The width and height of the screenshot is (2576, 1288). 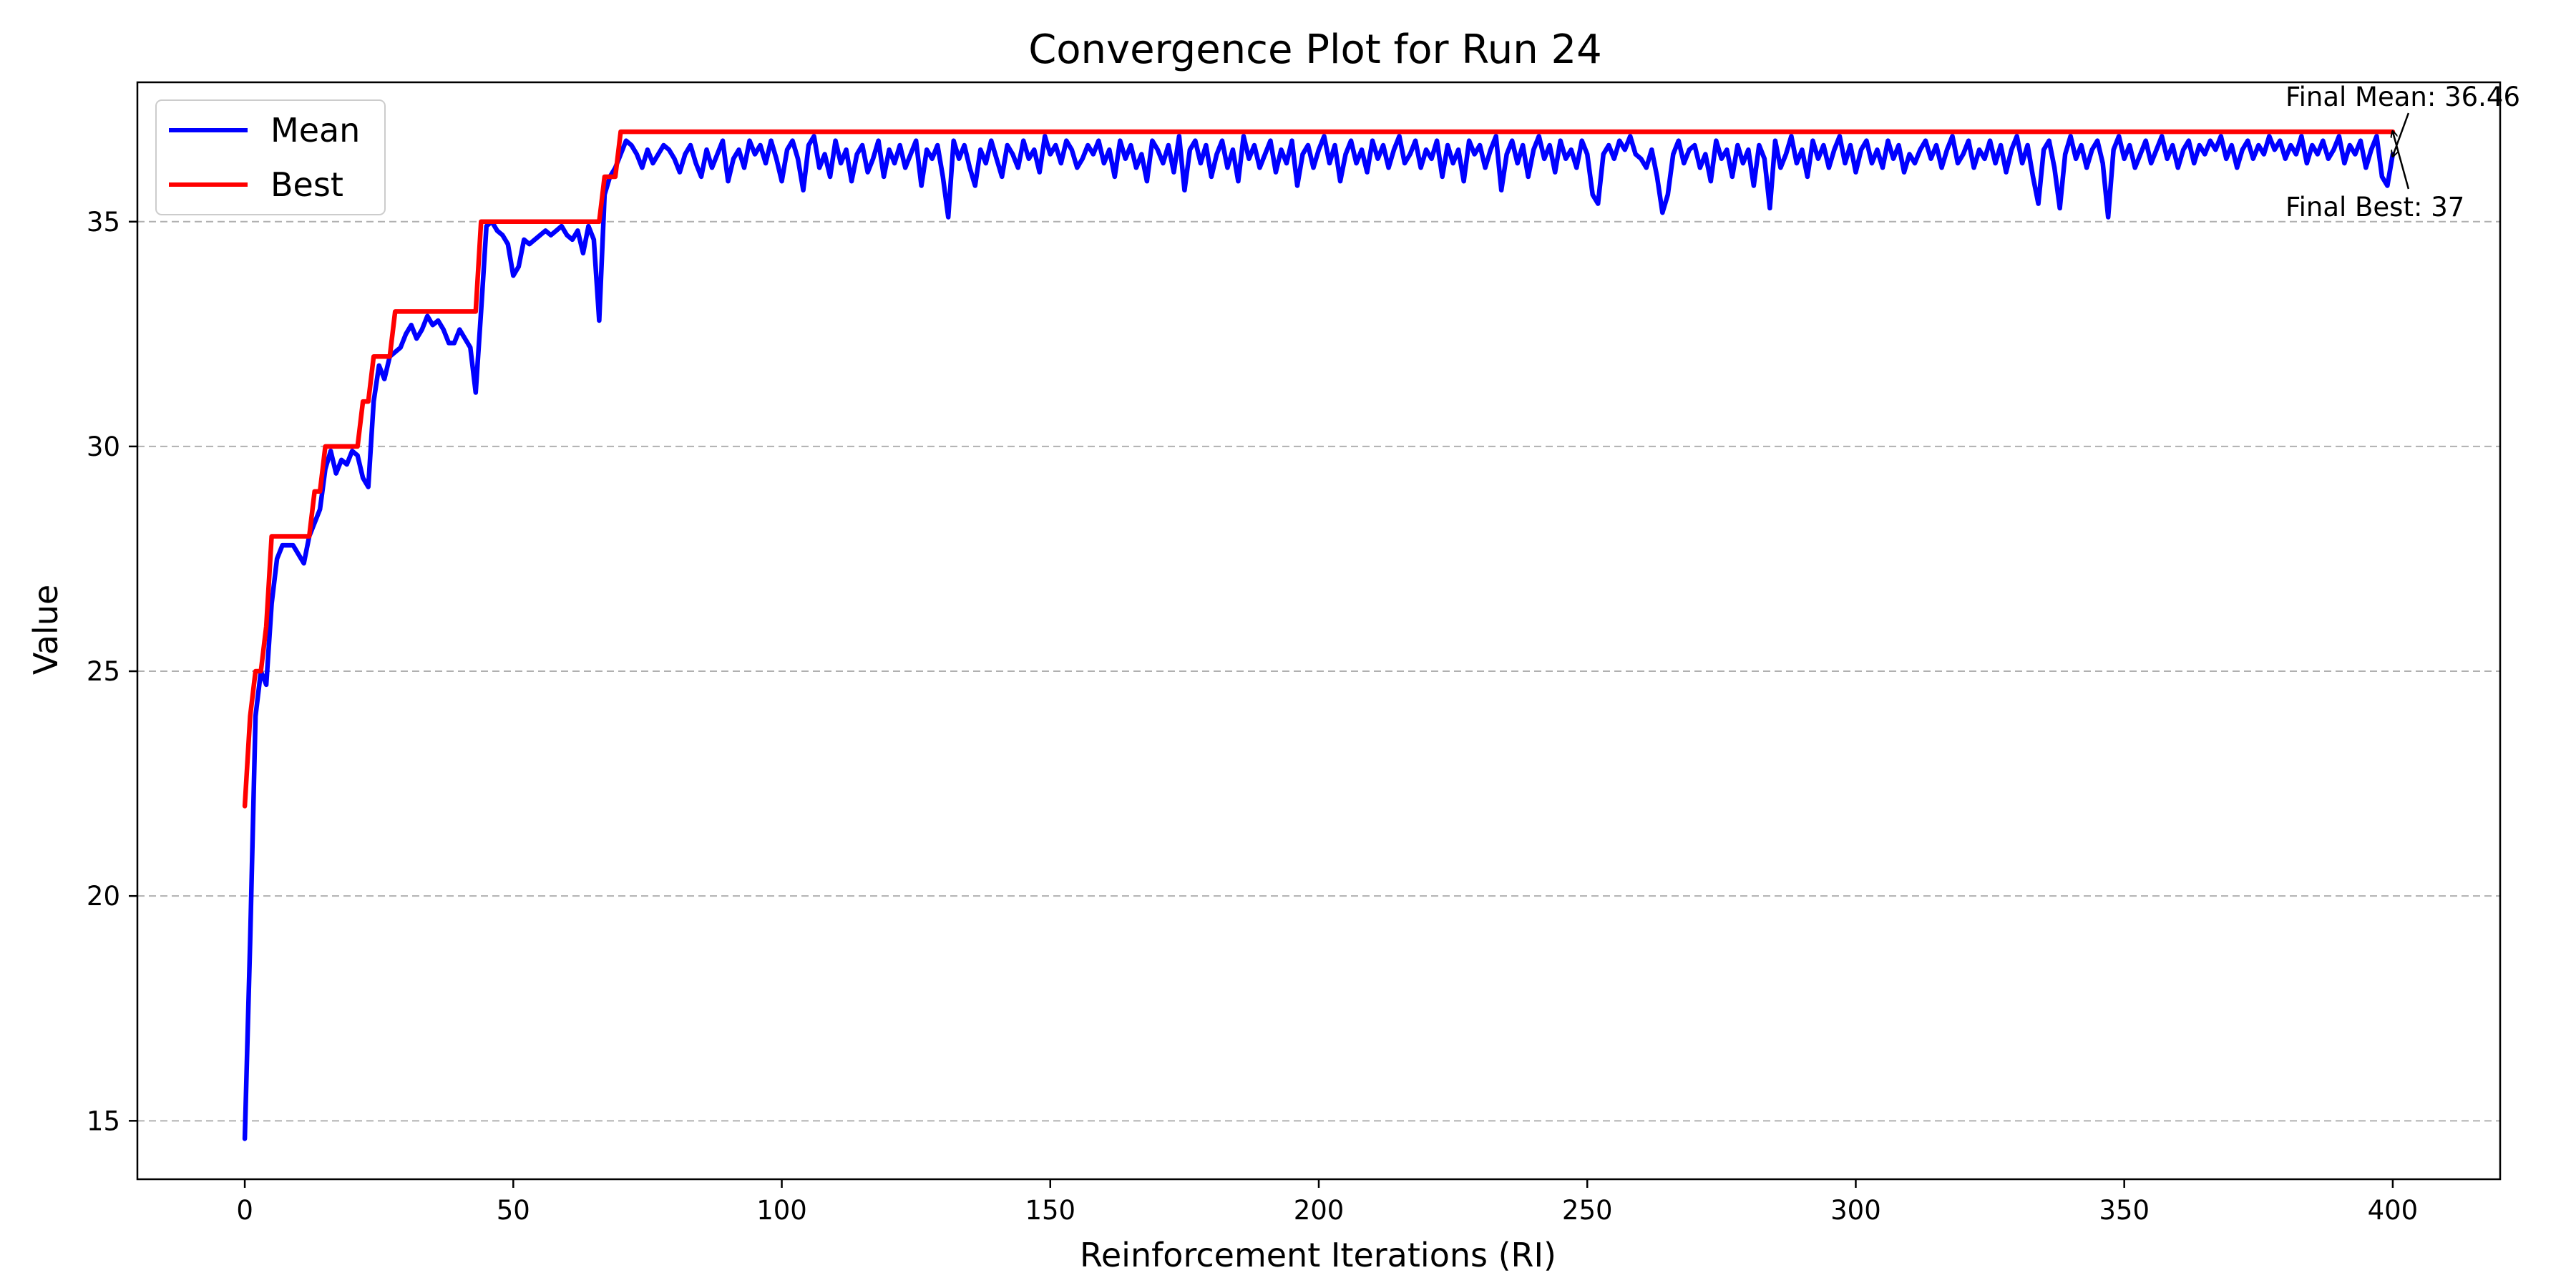 What do you see at coordinates (2393, 1210) in the screenshot?
I see `x-tick-label: 400` at bounding box center [2393, 1210].